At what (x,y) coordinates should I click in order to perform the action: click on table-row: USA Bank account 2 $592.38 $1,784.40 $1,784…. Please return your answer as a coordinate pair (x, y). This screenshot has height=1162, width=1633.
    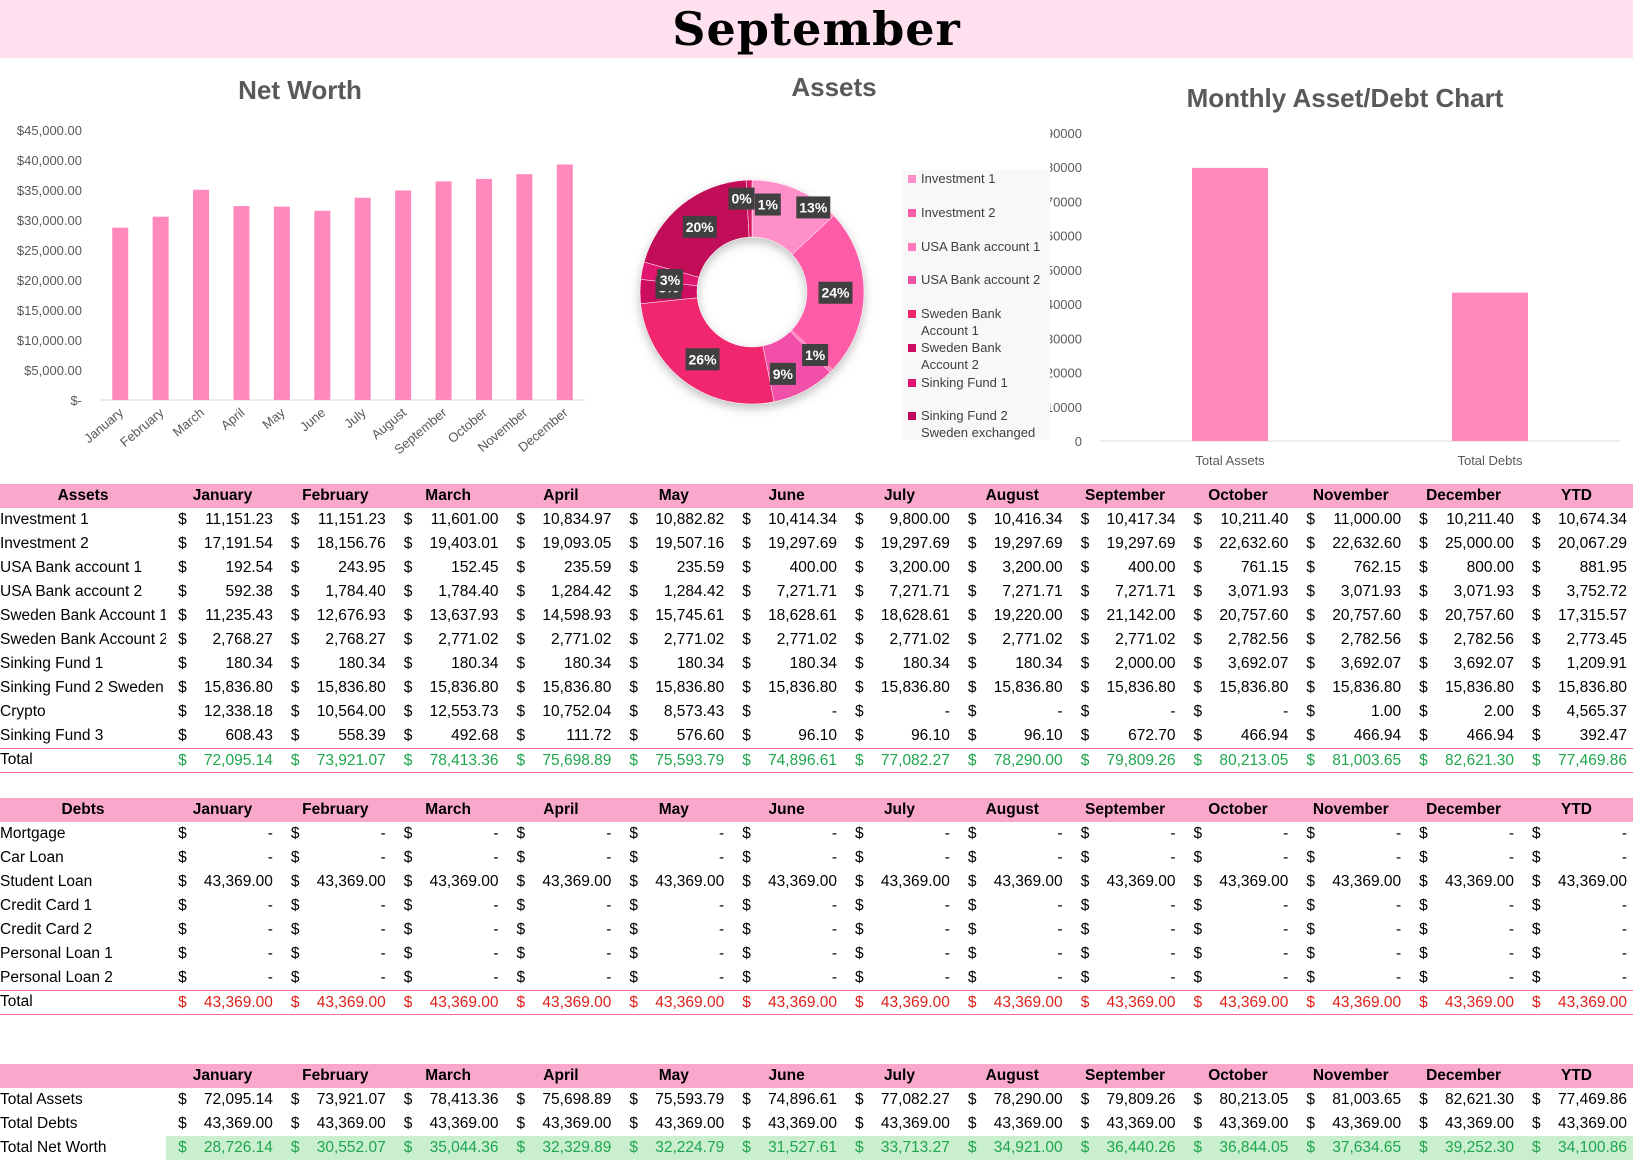
    Looking at the image, I should click on (816, 592).